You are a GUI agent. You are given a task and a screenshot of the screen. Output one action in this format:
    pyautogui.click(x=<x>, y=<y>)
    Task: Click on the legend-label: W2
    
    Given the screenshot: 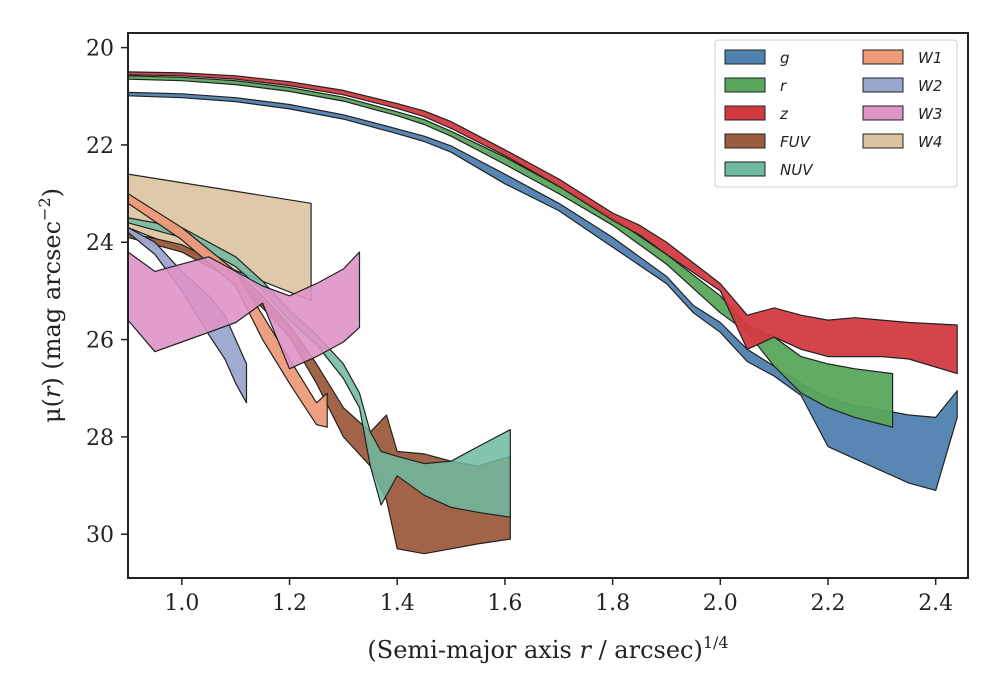 What is the action you would take?
    pyautogui.click(x=930, y=86)
    